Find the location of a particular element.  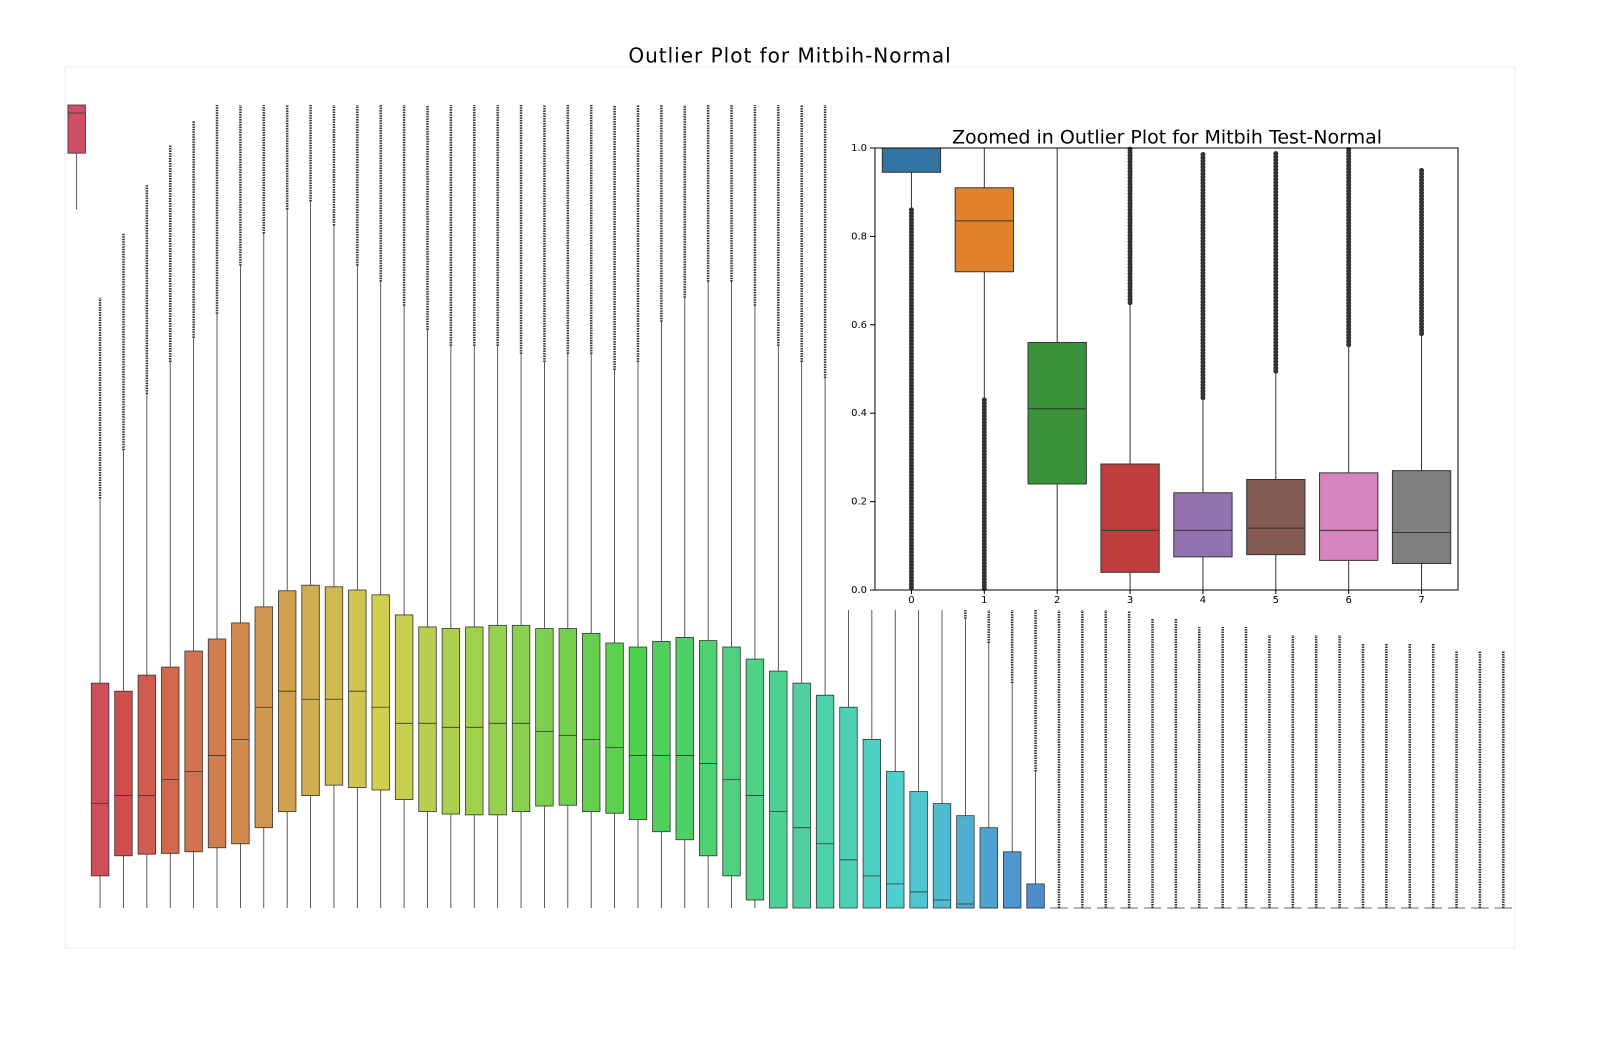

y-tick-label: 0.2 is located at coordinates (859, 502).